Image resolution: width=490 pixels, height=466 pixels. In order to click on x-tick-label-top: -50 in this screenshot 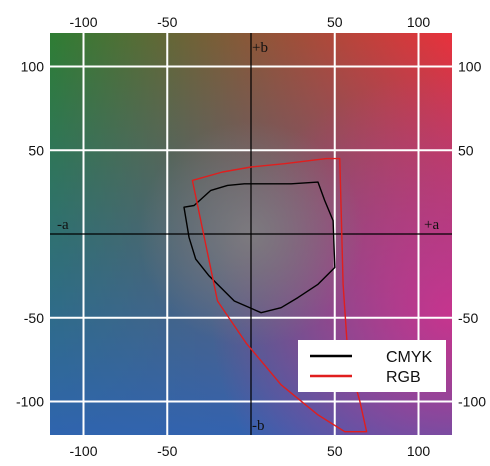, I will do `click(167, 22)`.